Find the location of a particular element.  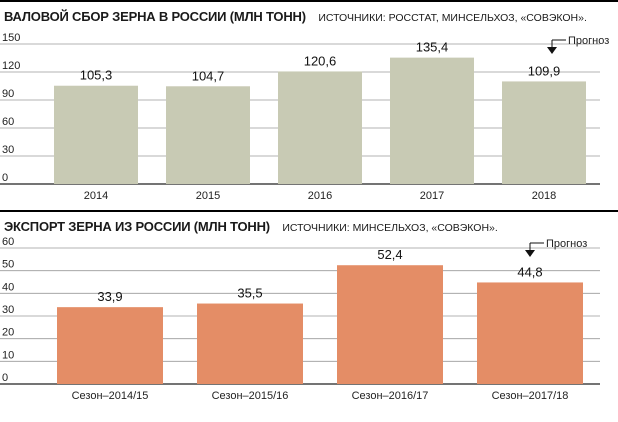

chart-title: ВАЛОВОЙ СБОР ЗЕРНА В РОССИИ (МЛН ТОНН) is located at coordinates (155, 16).